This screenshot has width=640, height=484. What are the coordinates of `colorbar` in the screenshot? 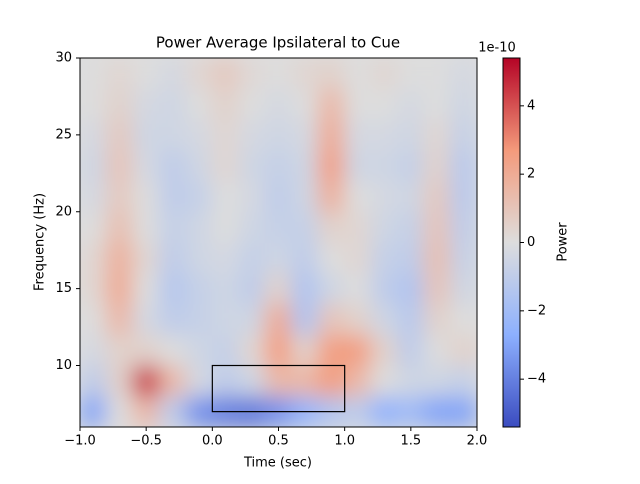 It's located at (511, 242).